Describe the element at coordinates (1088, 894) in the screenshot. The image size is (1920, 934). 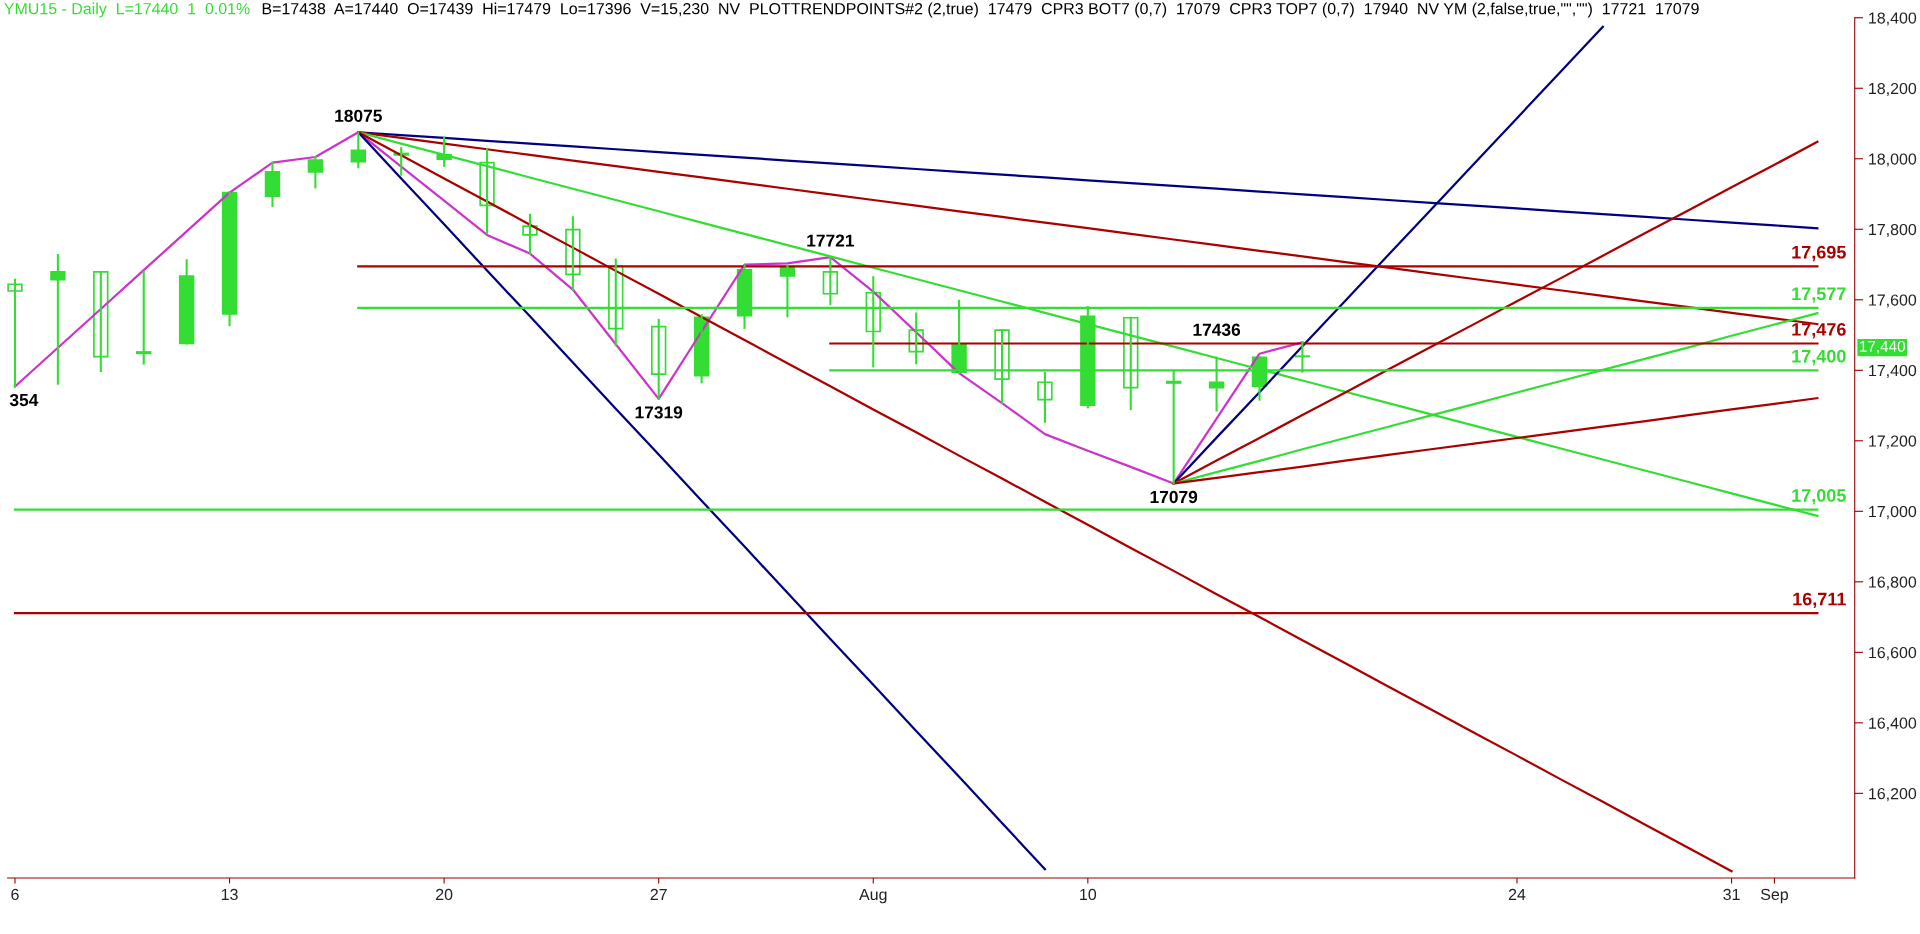
I see `x-tick-label: 10` at that location.